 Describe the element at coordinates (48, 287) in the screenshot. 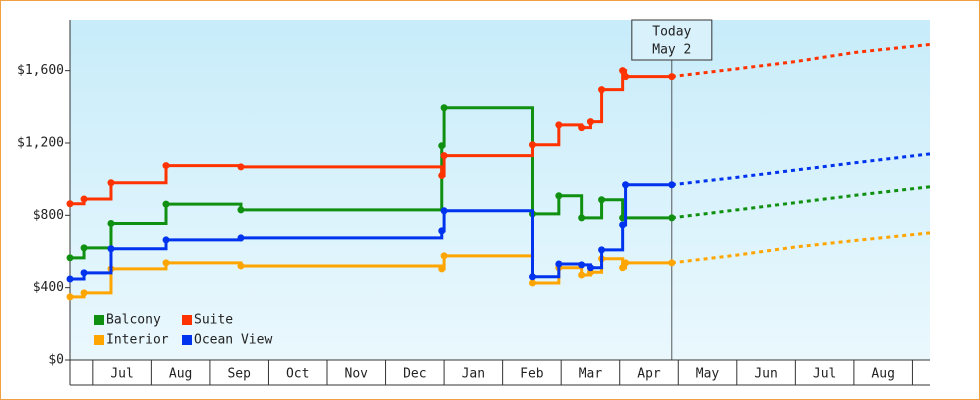

I see `y-tick-label: $400` at that location.